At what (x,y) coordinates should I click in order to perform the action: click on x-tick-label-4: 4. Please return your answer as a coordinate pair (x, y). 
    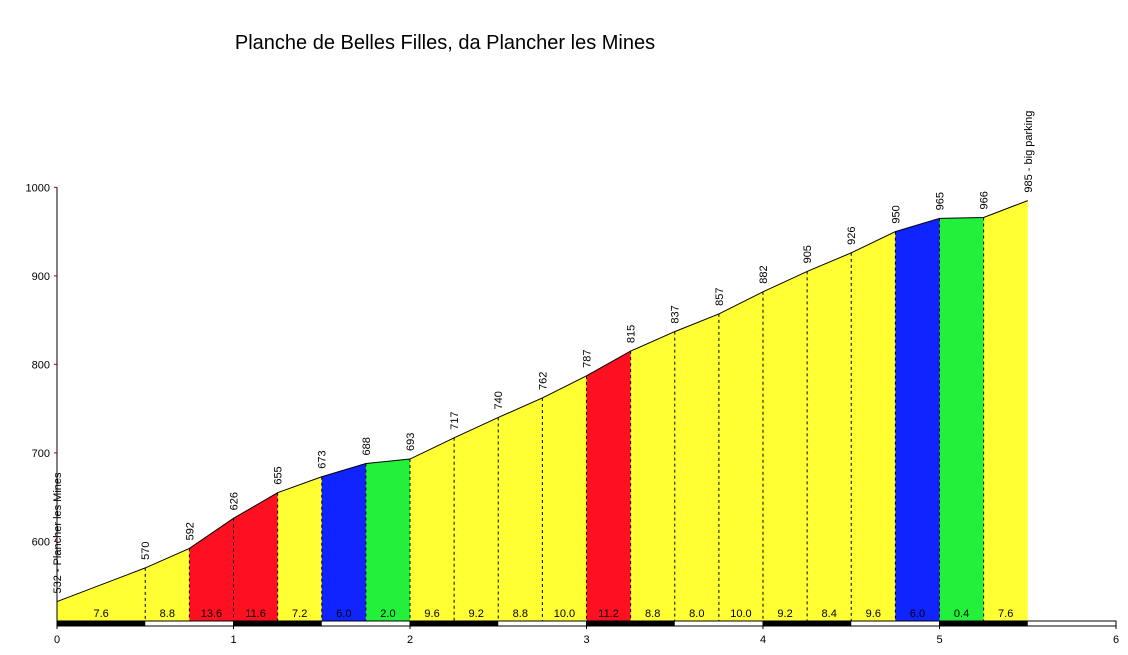
    Looking at the image, I should click on (763, 640).